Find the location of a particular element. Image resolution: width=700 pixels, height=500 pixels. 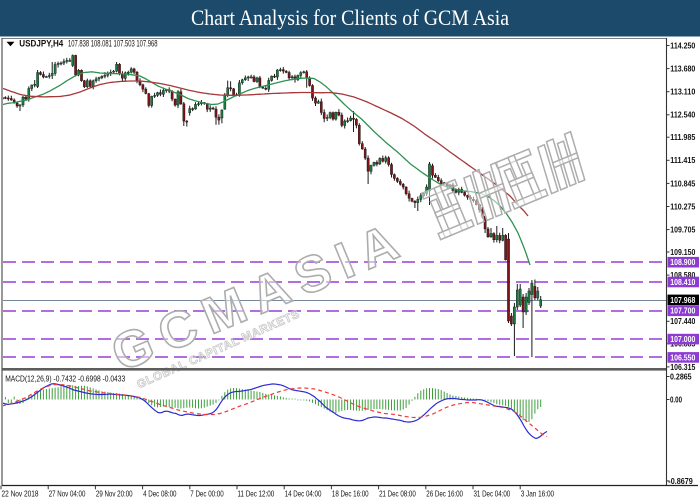

svg-text: 29 Nov 20:00 is located at coordinates (114, 493).